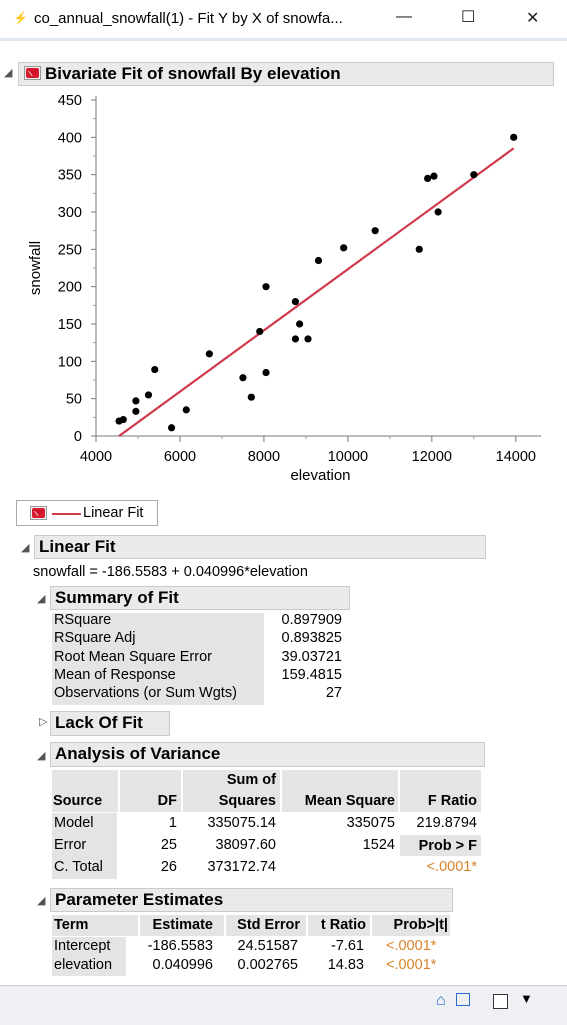  Describe the element at coordinates (533, 18) in the screenshot. I see `close-button: ✕` at that location.